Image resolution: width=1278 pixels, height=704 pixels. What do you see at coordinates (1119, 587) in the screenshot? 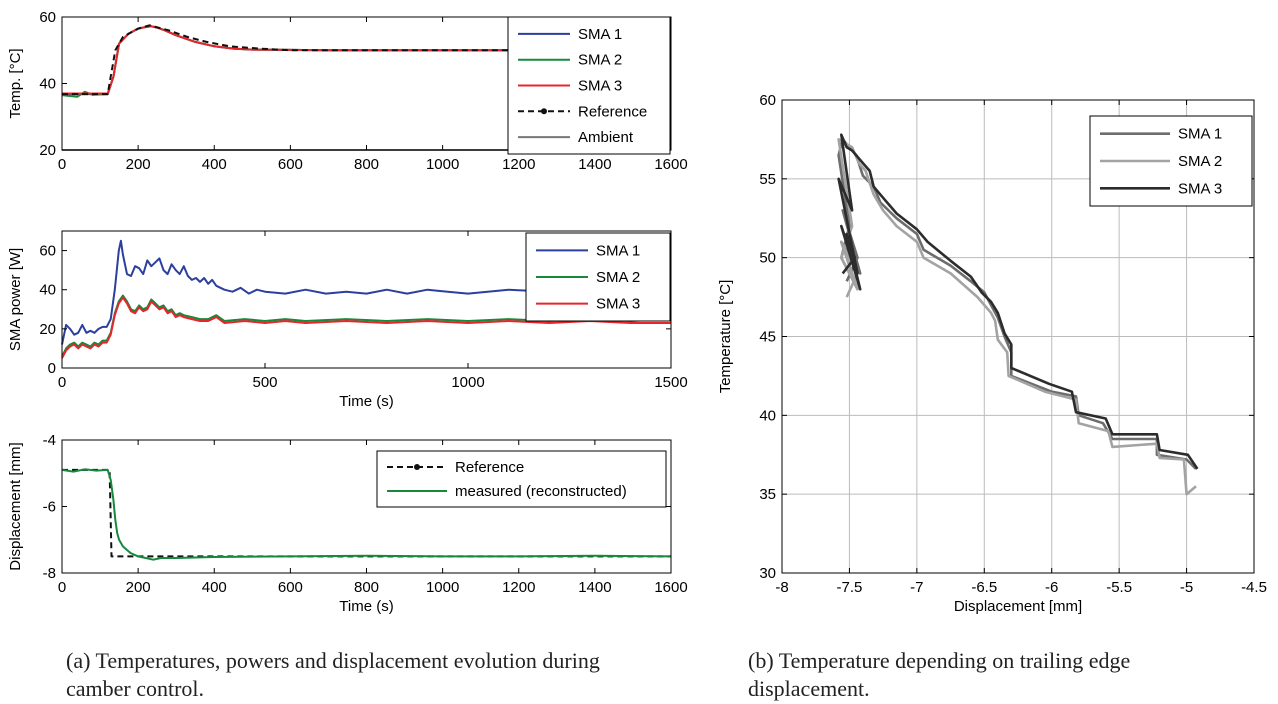
I see `x-tick-label: -5.5` at bounding box center [1119, 587].